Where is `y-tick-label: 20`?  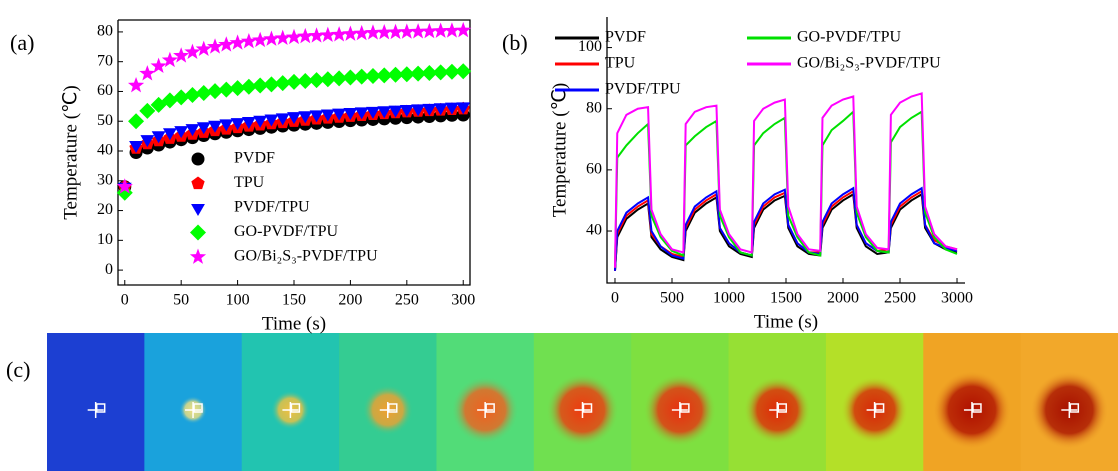
y-tick-label: 20 is located at coordinates (105, 209).